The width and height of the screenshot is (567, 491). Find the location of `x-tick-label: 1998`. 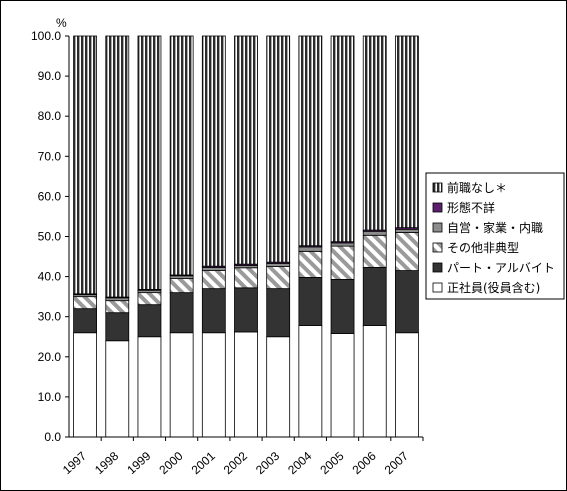

x-tick-label: 1998 is located at coordinates (106, 463).